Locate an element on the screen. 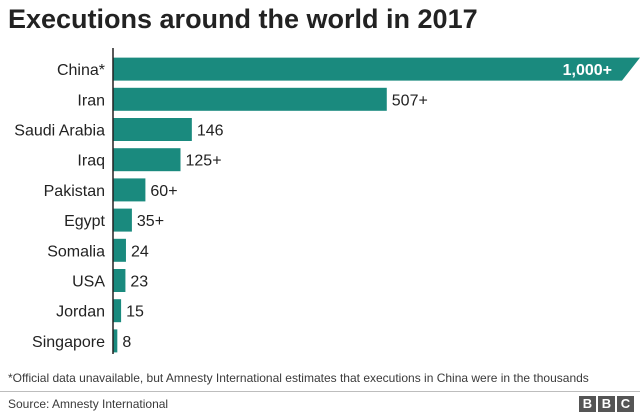 This screenshot has width=640, height=415. category-label: Saudi Arabia is located at coordinates (59, 131).